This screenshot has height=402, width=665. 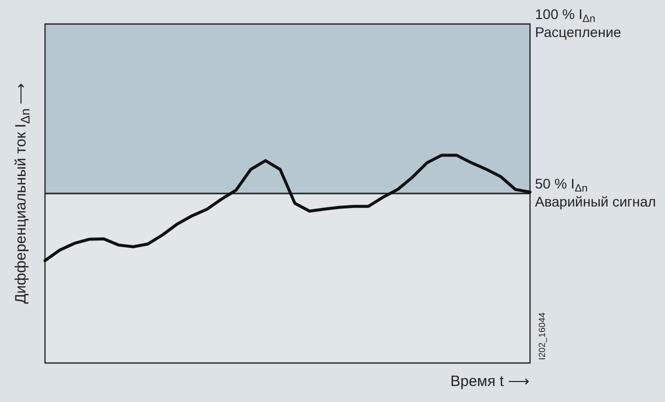 What do you see at coordinates (490, 381) in the screenshot?
I see `x-axis-title: Время t ⟶` at bounding box center [490, 381].